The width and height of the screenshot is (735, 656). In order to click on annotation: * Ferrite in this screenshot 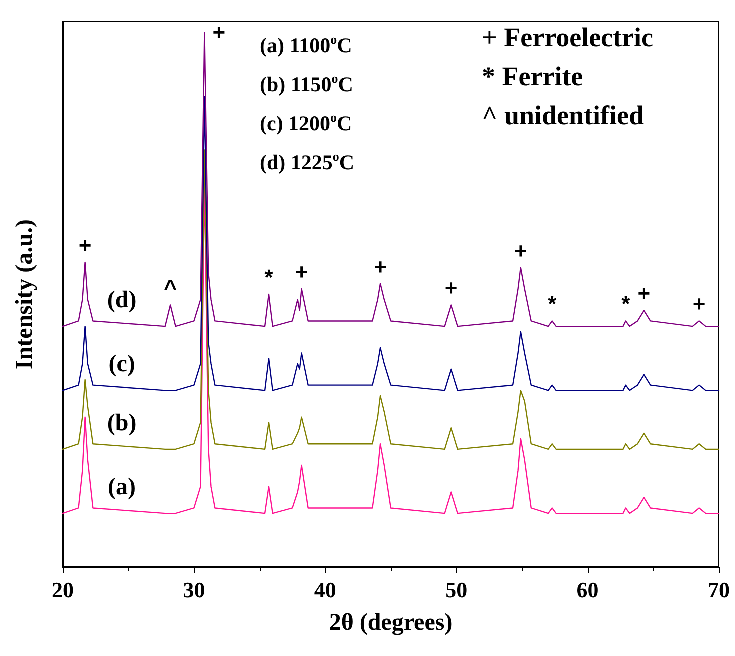, I will do `click(533, 77)`.